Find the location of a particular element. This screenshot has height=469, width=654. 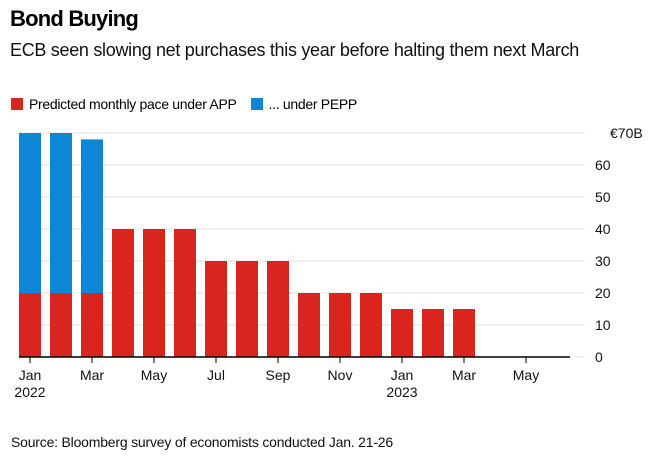

legend-swatch-app is located at coordinates (17, 104).